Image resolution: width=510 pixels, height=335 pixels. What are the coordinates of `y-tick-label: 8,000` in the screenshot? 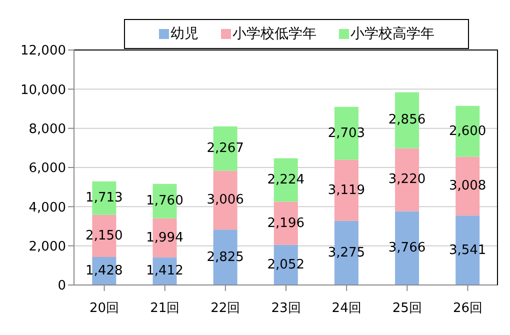 It's located at (47, 129).